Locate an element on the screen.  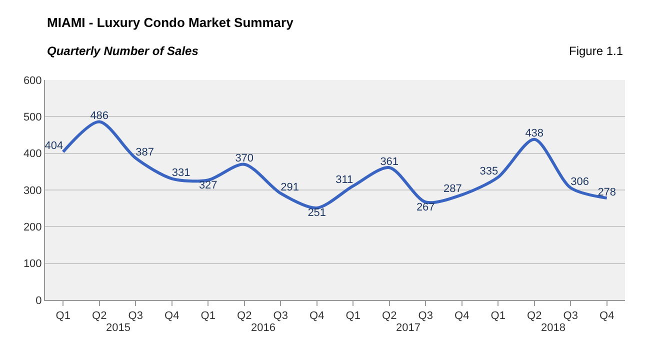
text: 2016 is located at coordinates (263, 328).